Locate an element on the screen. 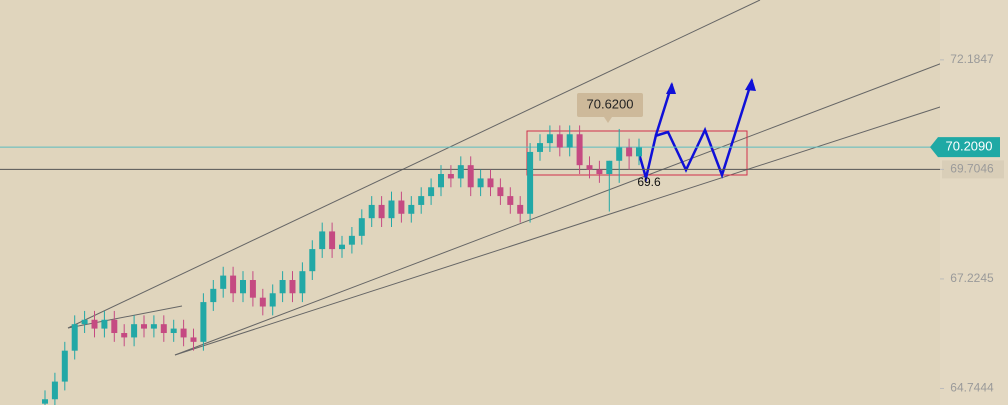 The image size is (1008, 405). y-tick-label: 64.7444 is located at coordinates (972, 388).